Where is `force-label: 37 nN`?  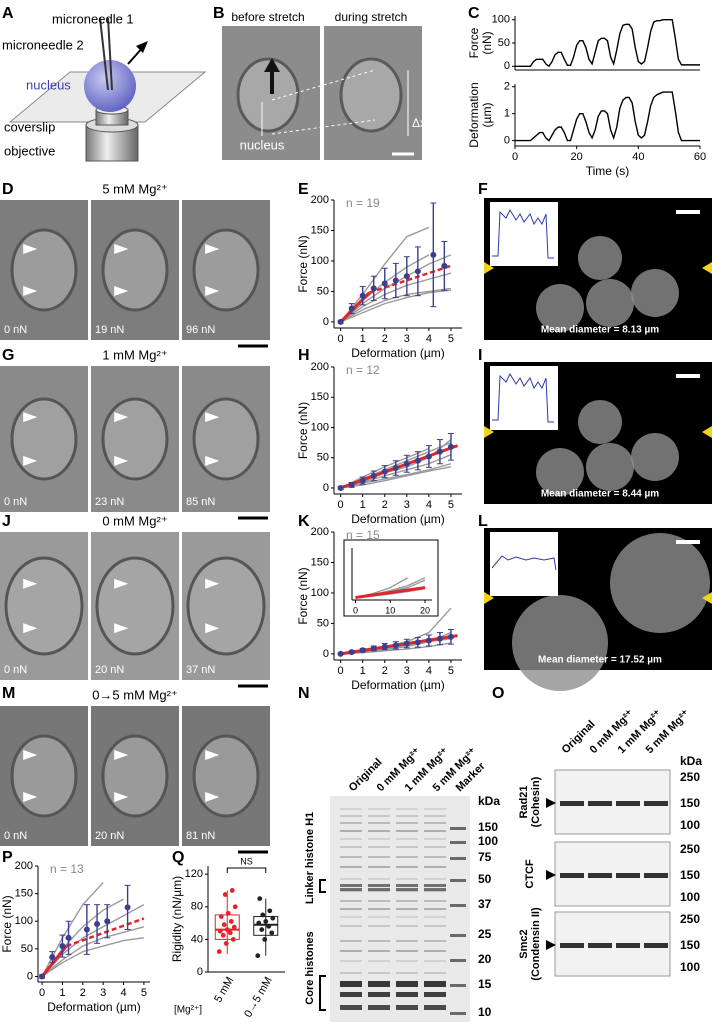
force-label: 37 nN is located at coordinates (200, 670).